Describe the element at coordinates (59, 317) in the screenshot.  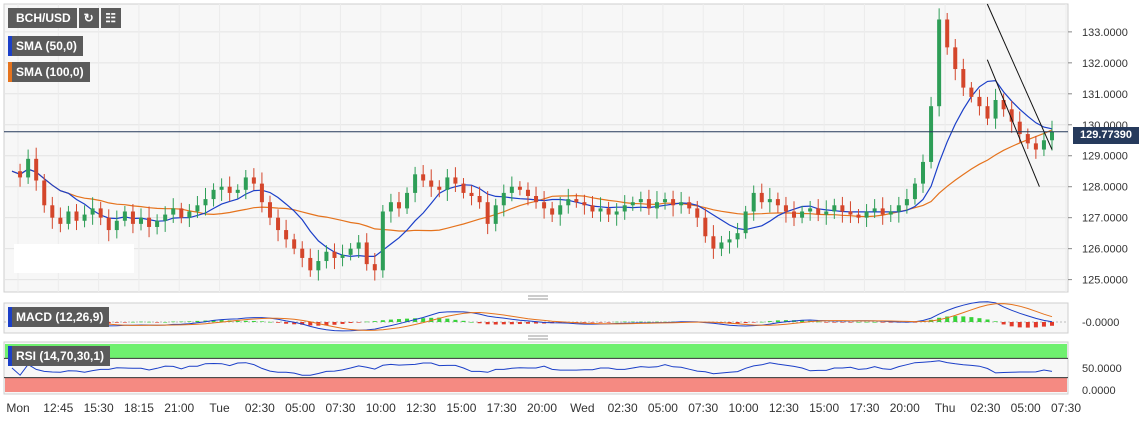
I see `macd-legend: MACD (12,26,9)` at that location.